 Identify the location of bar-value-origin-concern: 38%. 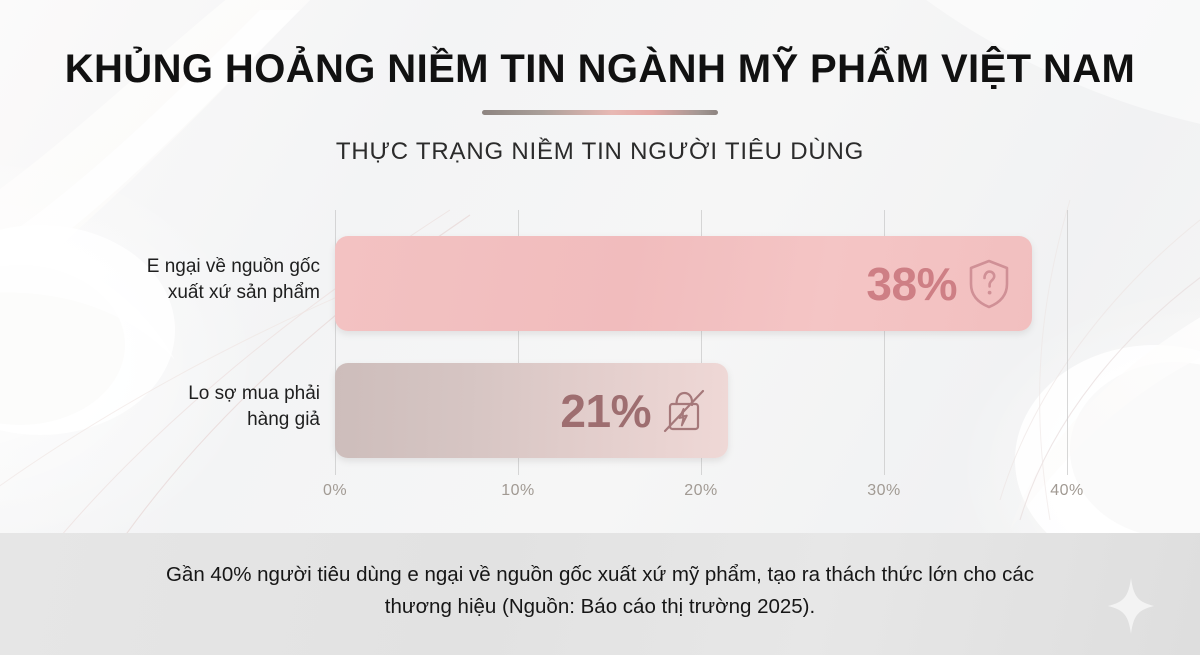
(911, 283).